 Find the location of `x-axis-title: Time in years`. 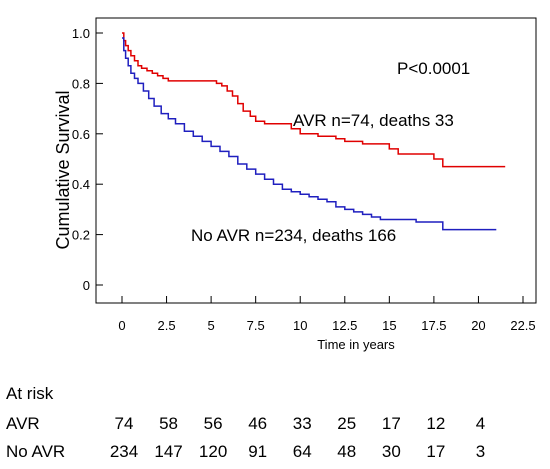

x-axis-title: Time in years is located at coordinates (356, 344).